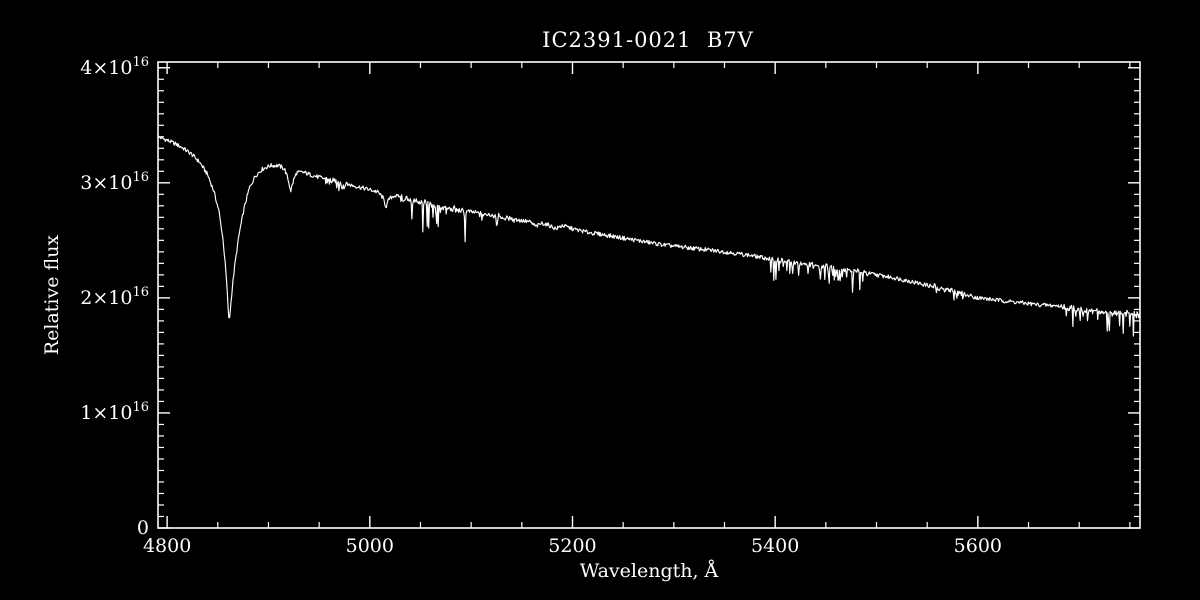  Describe the element at coordinates (114, 67) in the screenshot. I see `y-tick-label: 4×10¹⁶` at that location.